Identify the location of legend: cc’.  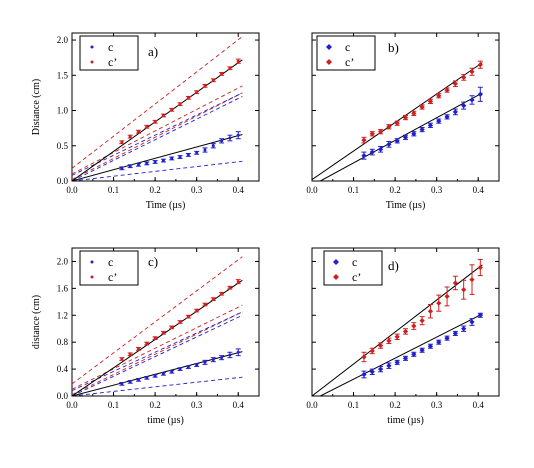
(109, 268).